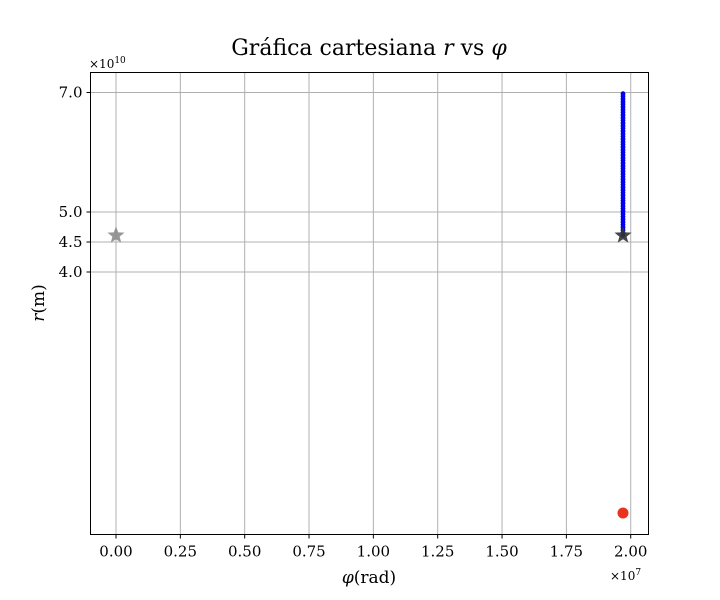  What do you see at coordinates (71, 242) in the screenshot?
I see `y-tick-label: 4.5` at bounding box center [71, 242].